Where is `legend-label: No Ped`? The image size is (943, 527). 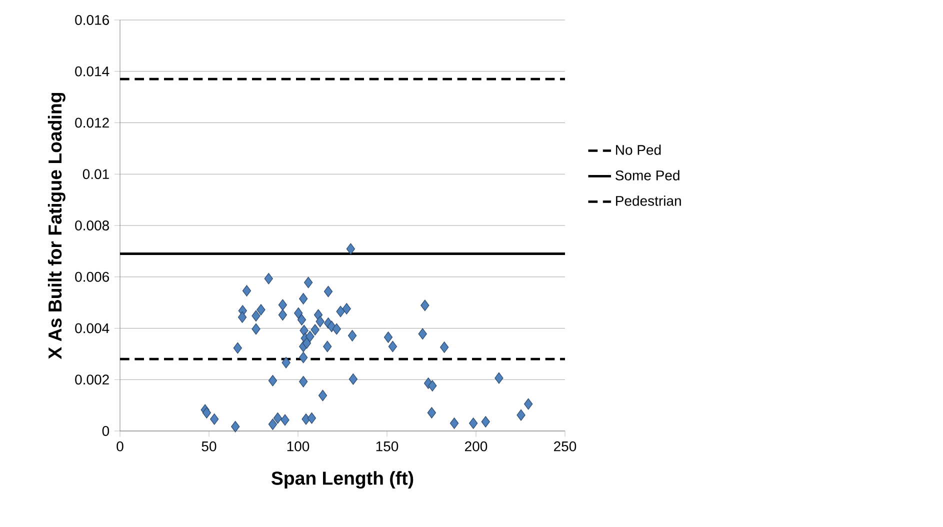 legend-label: No Ped is located at coordinates (638, 149).